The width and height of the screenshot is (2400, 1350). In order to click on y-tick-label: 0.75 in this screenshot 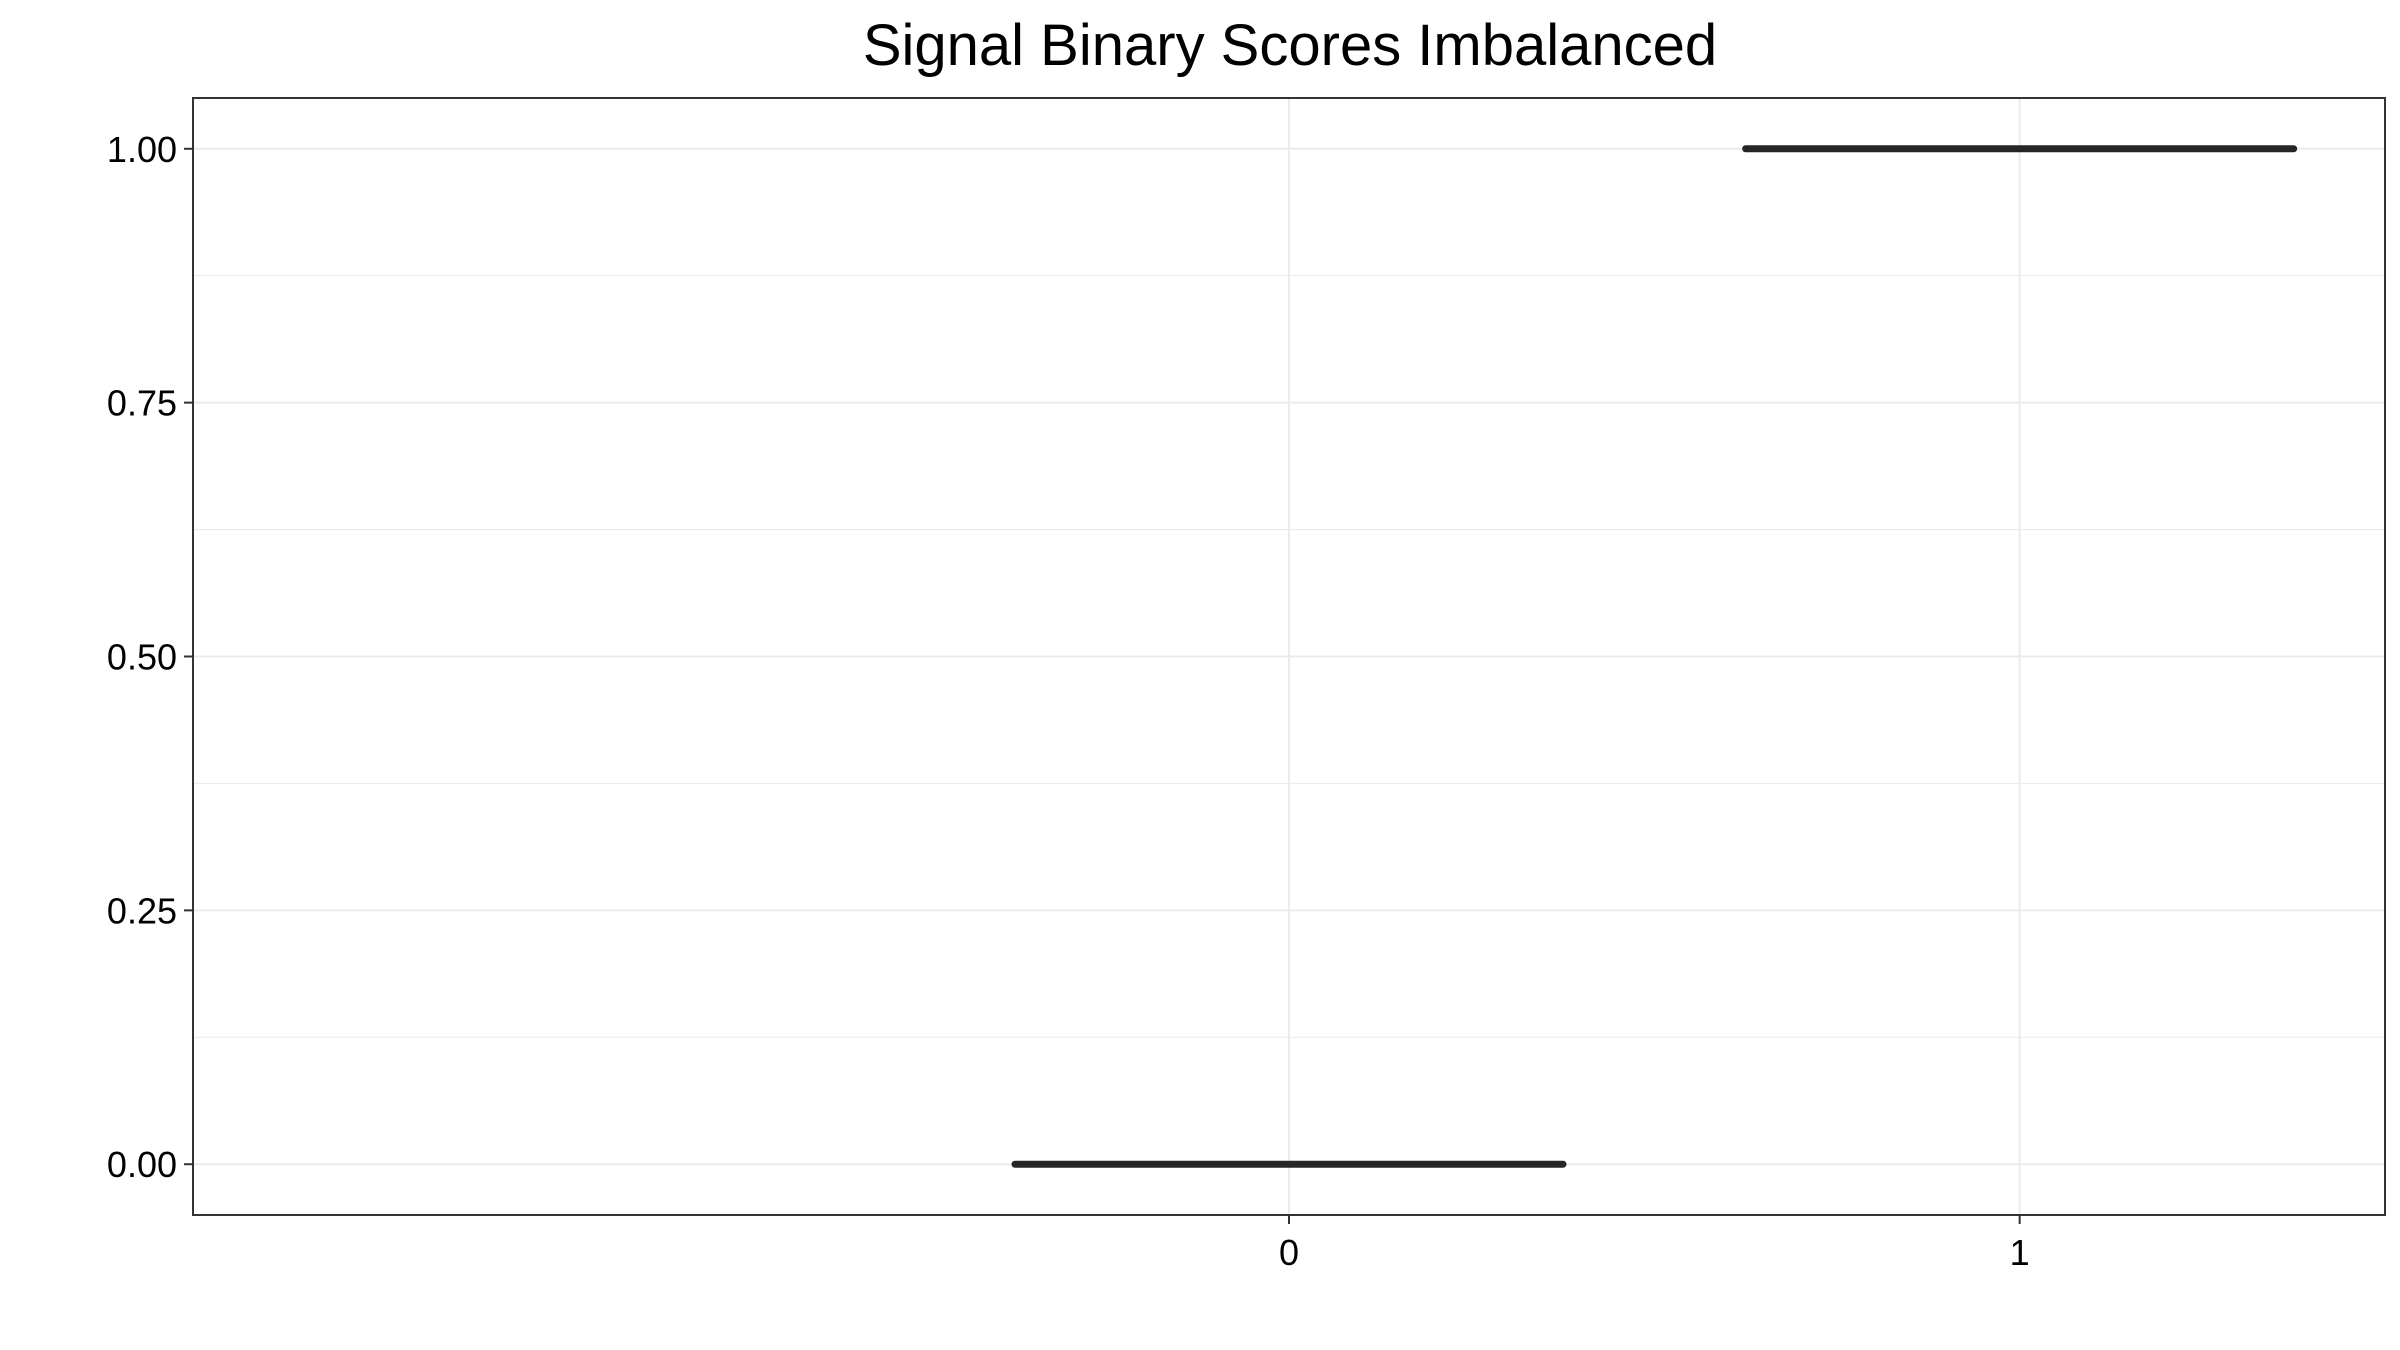, I will do `click(142, 403)`.